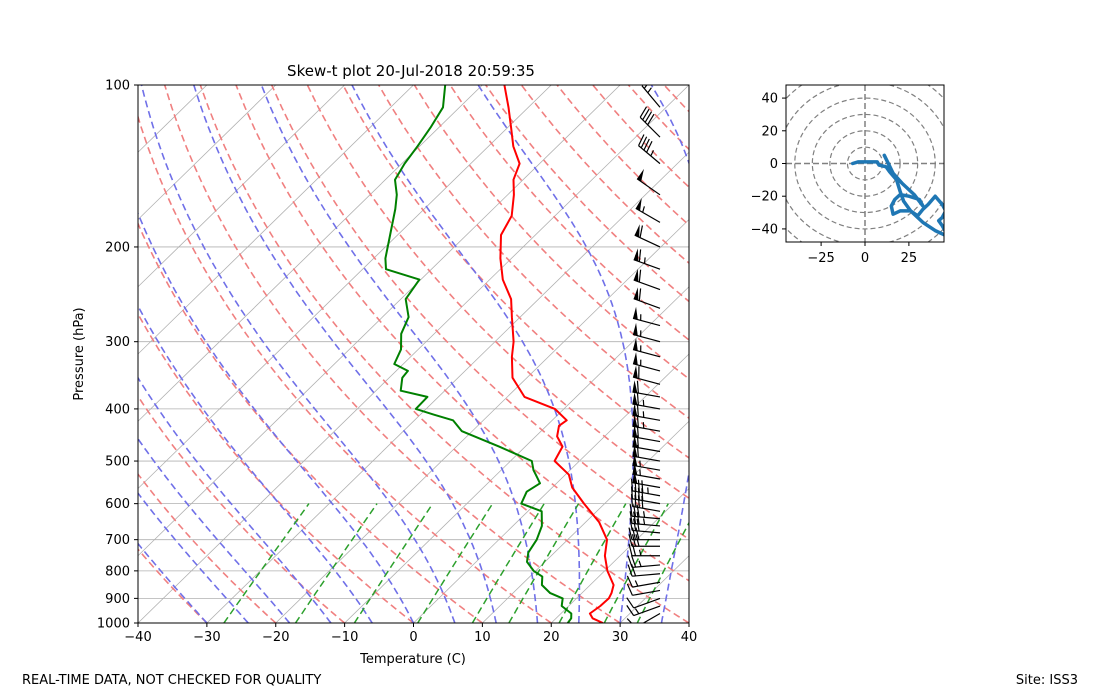 This screenshot has height=700, width=1100. Describe the element at coordinates (206, 637) in the screenshot. I see `x-tick-label: −30` at that location.